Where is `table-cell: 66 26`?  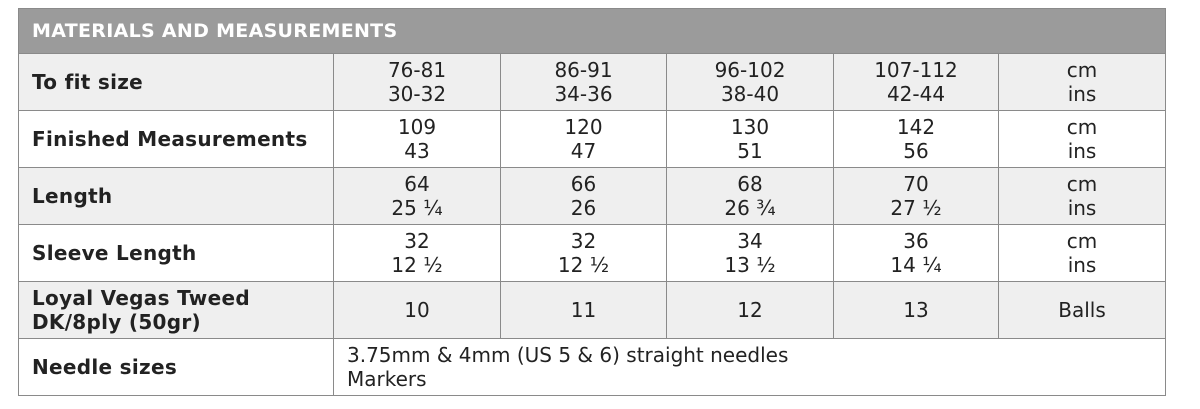
table-cell: 66 26 is located at coordinates (583, 196).